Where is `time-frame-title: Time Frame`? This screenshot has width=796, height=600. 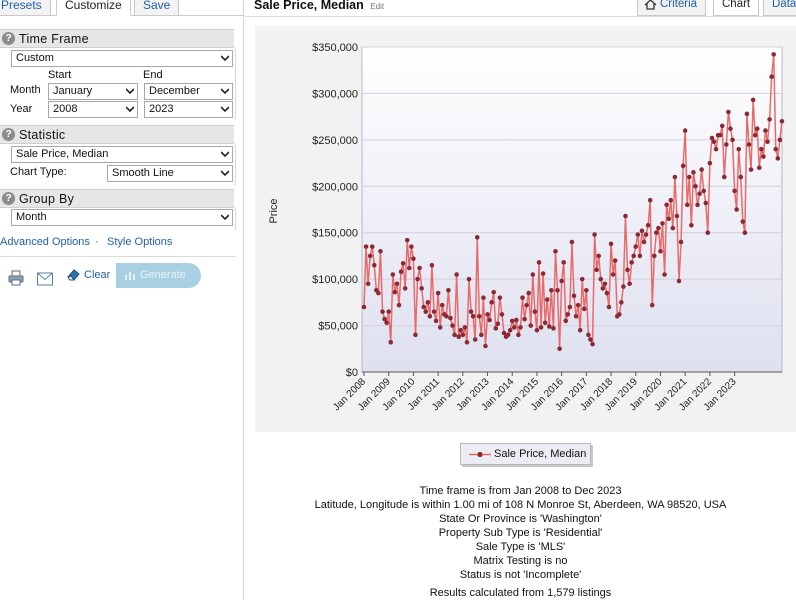 time-frame-title: Time Frame is located at coordinates (54, 39).